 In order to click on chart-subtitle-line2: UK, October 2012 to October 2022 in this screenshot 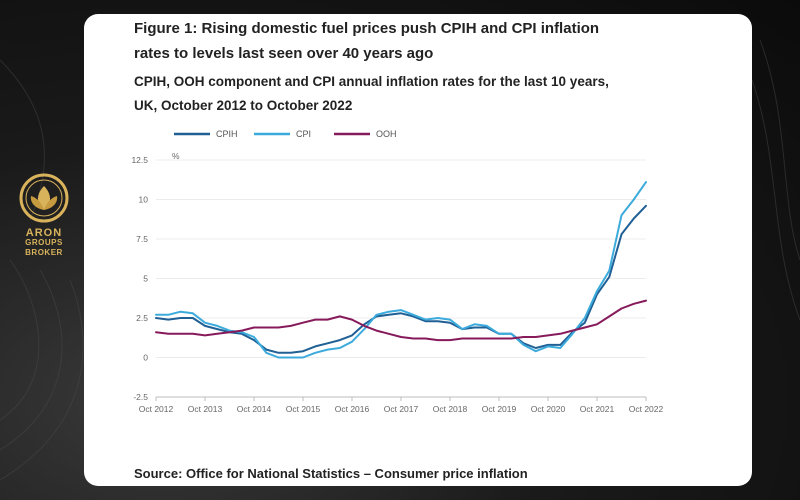, I will do `click(243, 105)`.